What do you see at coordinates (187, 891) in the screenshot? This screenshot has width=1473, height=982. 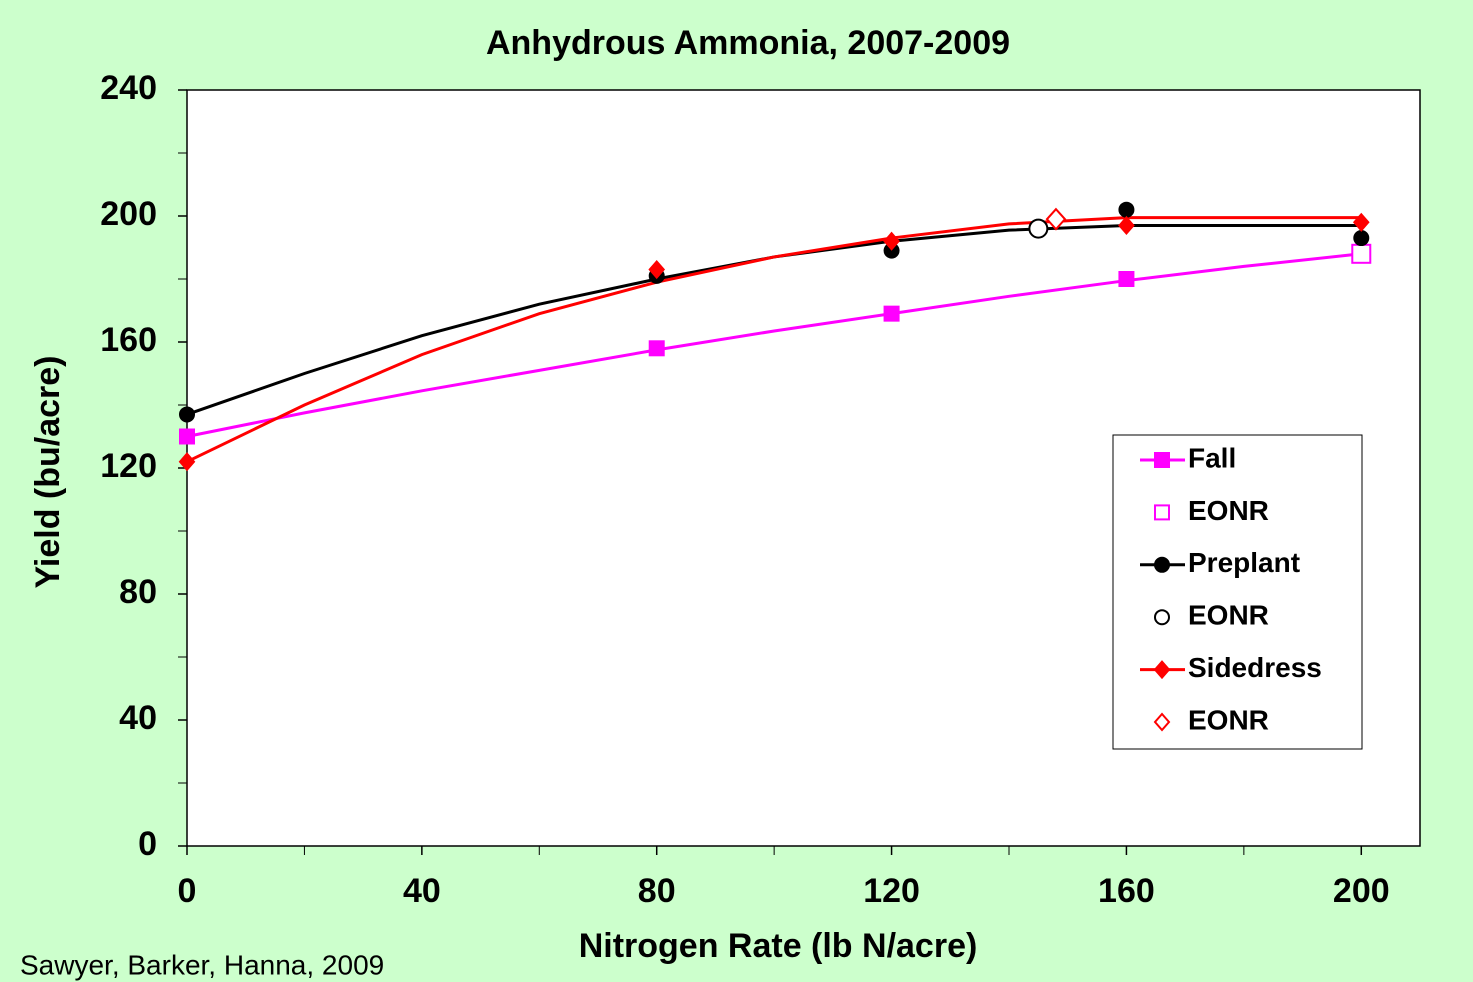 I see `x-tick-label: 0` at bounding box center [187, 891].